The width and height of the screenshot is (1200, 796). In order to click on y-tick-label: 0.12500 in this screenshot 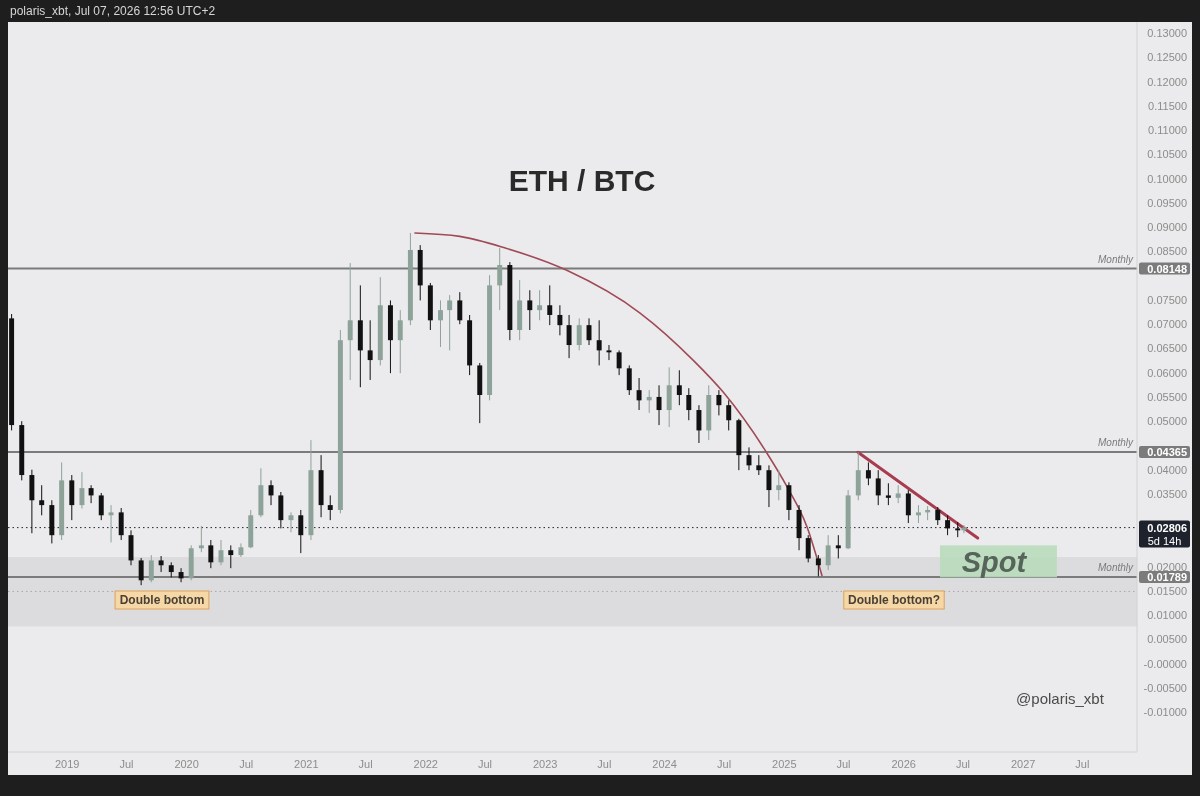, I will do `click(1167, 57)`.